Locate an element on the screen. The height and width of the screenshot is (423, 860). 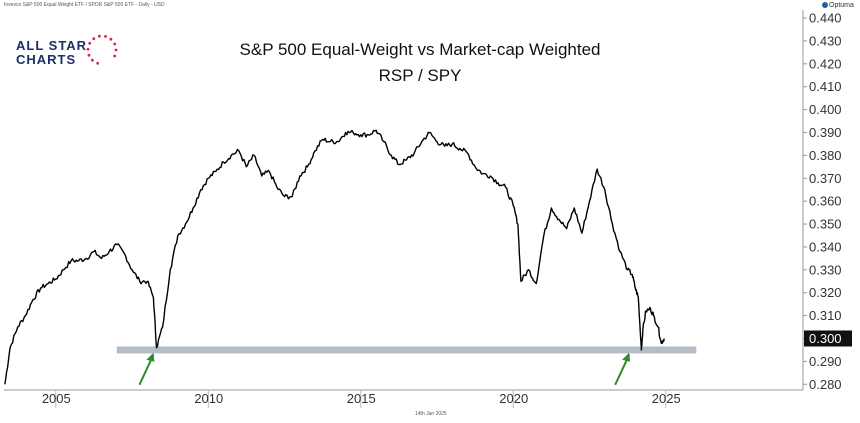
y-tick-label: 0.380 is located at coordinates (825, 155).